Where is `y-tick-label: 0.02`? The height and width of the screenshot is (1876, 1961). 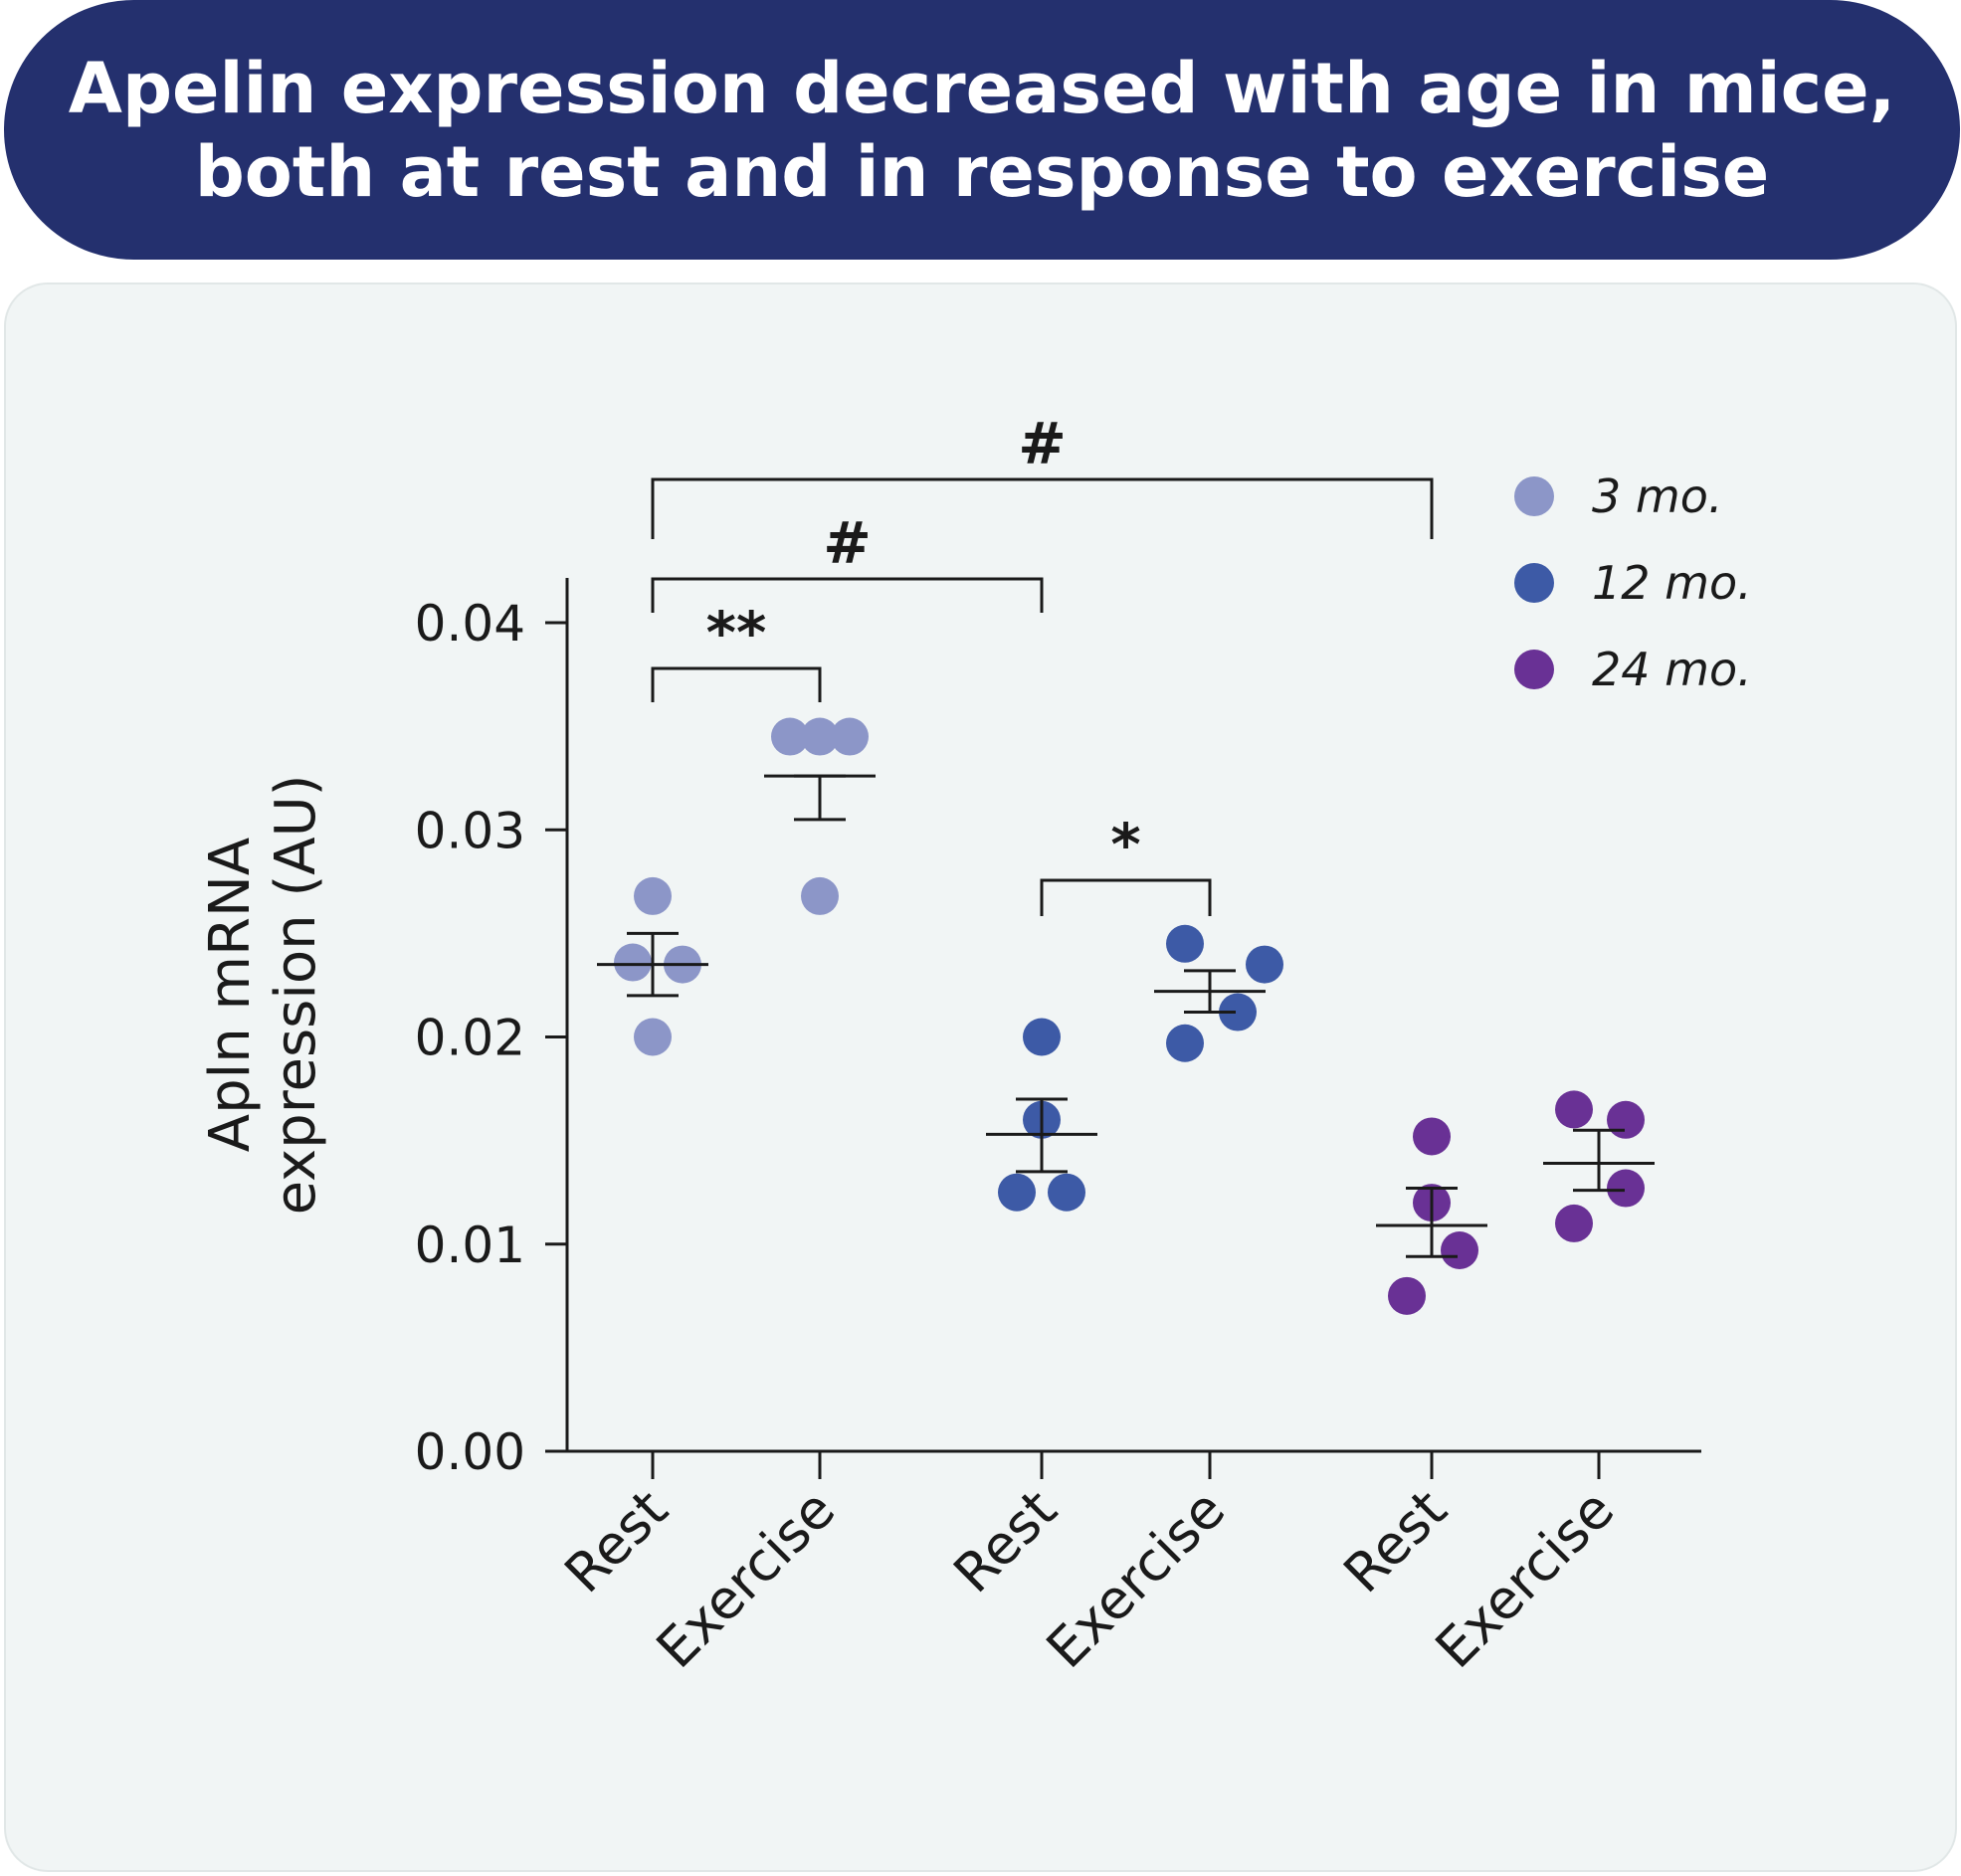 y-tick-label: 0.02 is located at coordinates (470, 1038).